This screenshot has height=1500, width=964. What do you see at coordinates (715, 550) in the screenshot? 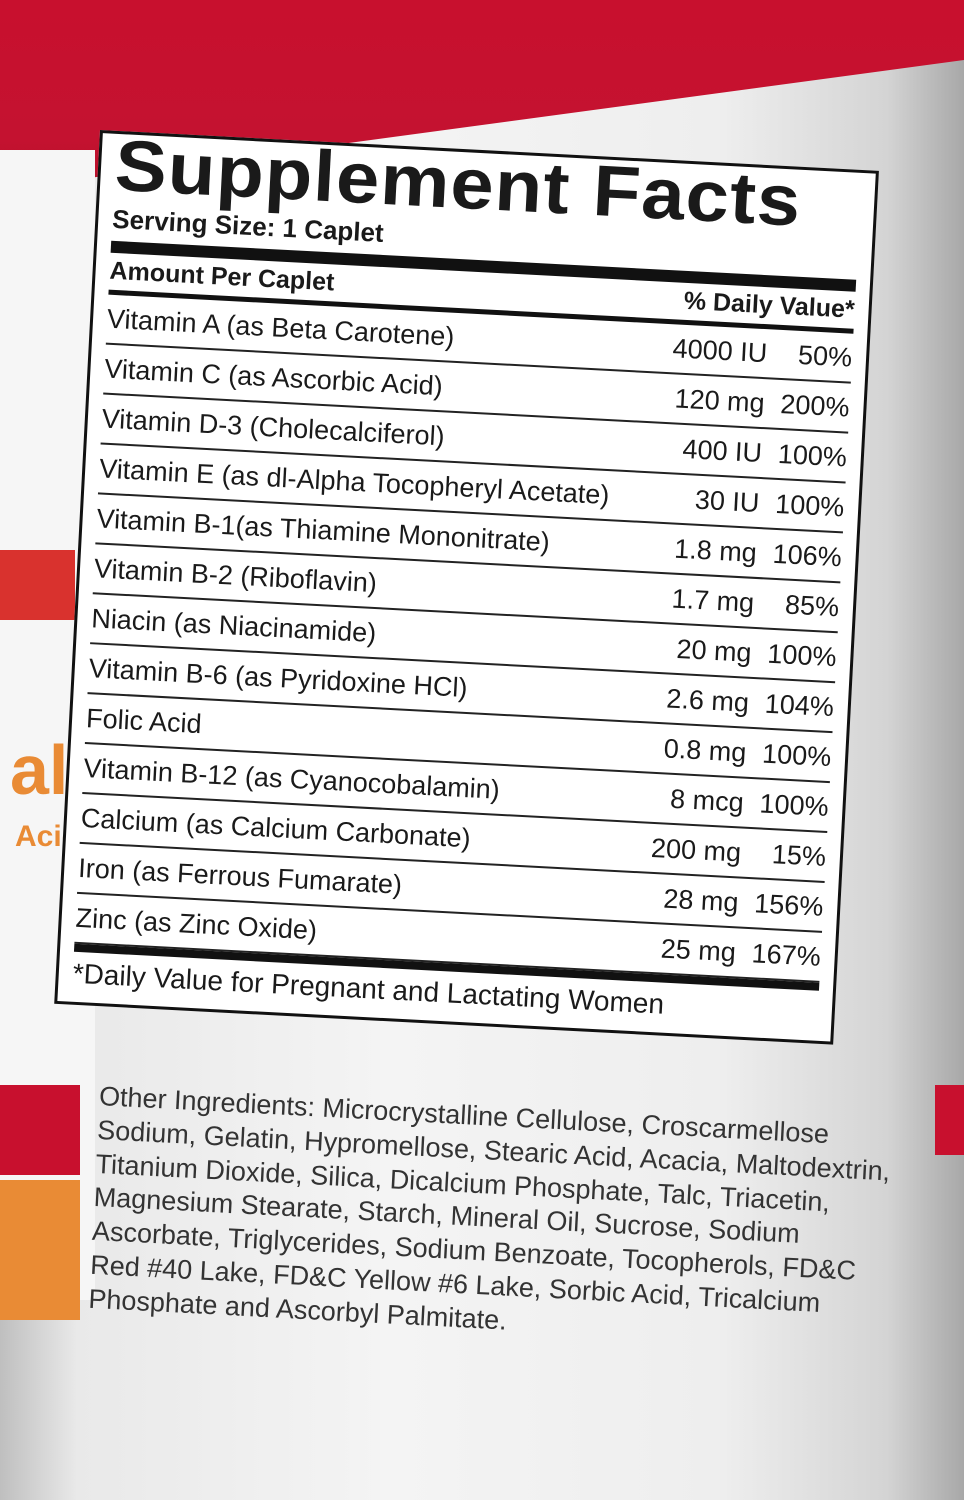
I see `nutrient-amount: 1.8 mg` at bounding box center [715, 550].